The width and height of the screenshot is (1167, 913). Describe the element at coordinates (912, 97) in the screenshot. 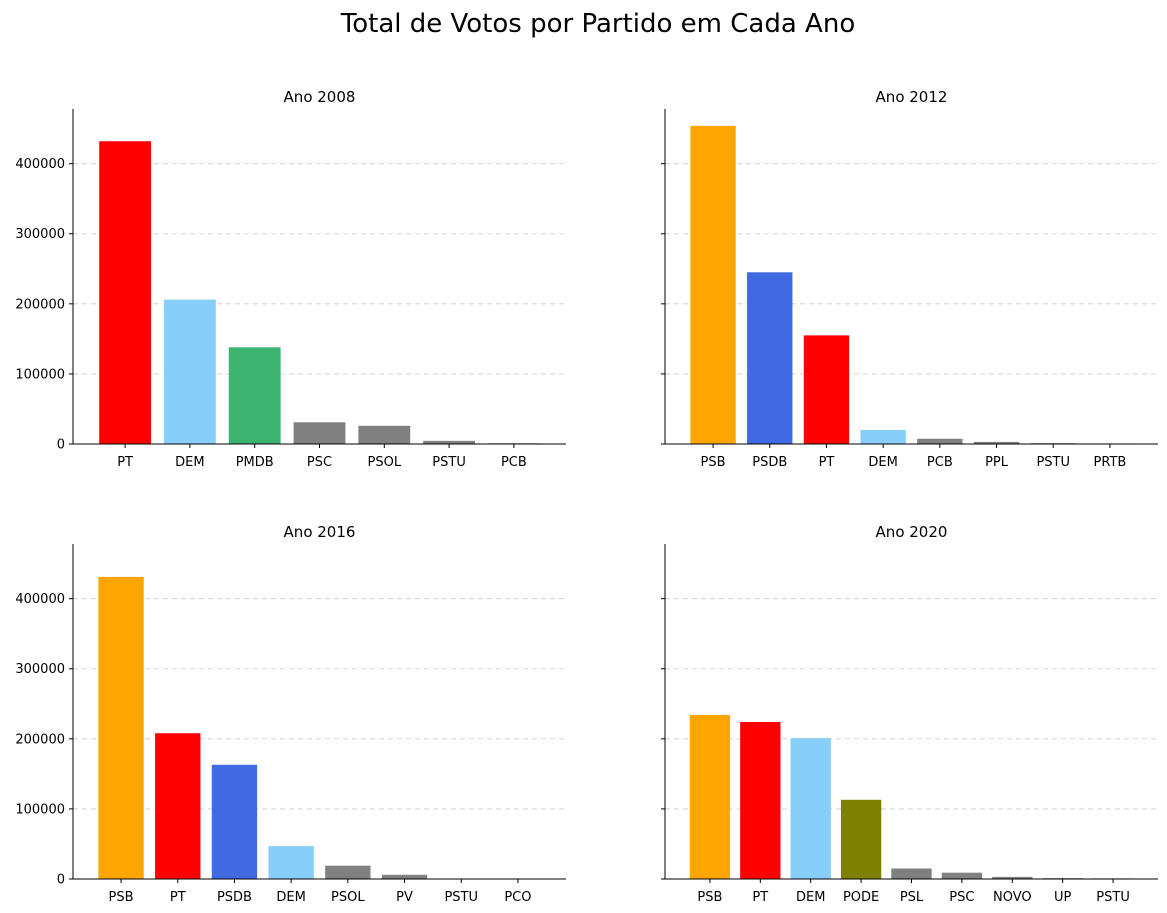

I see `panel-title: Ano 2012` at that location.